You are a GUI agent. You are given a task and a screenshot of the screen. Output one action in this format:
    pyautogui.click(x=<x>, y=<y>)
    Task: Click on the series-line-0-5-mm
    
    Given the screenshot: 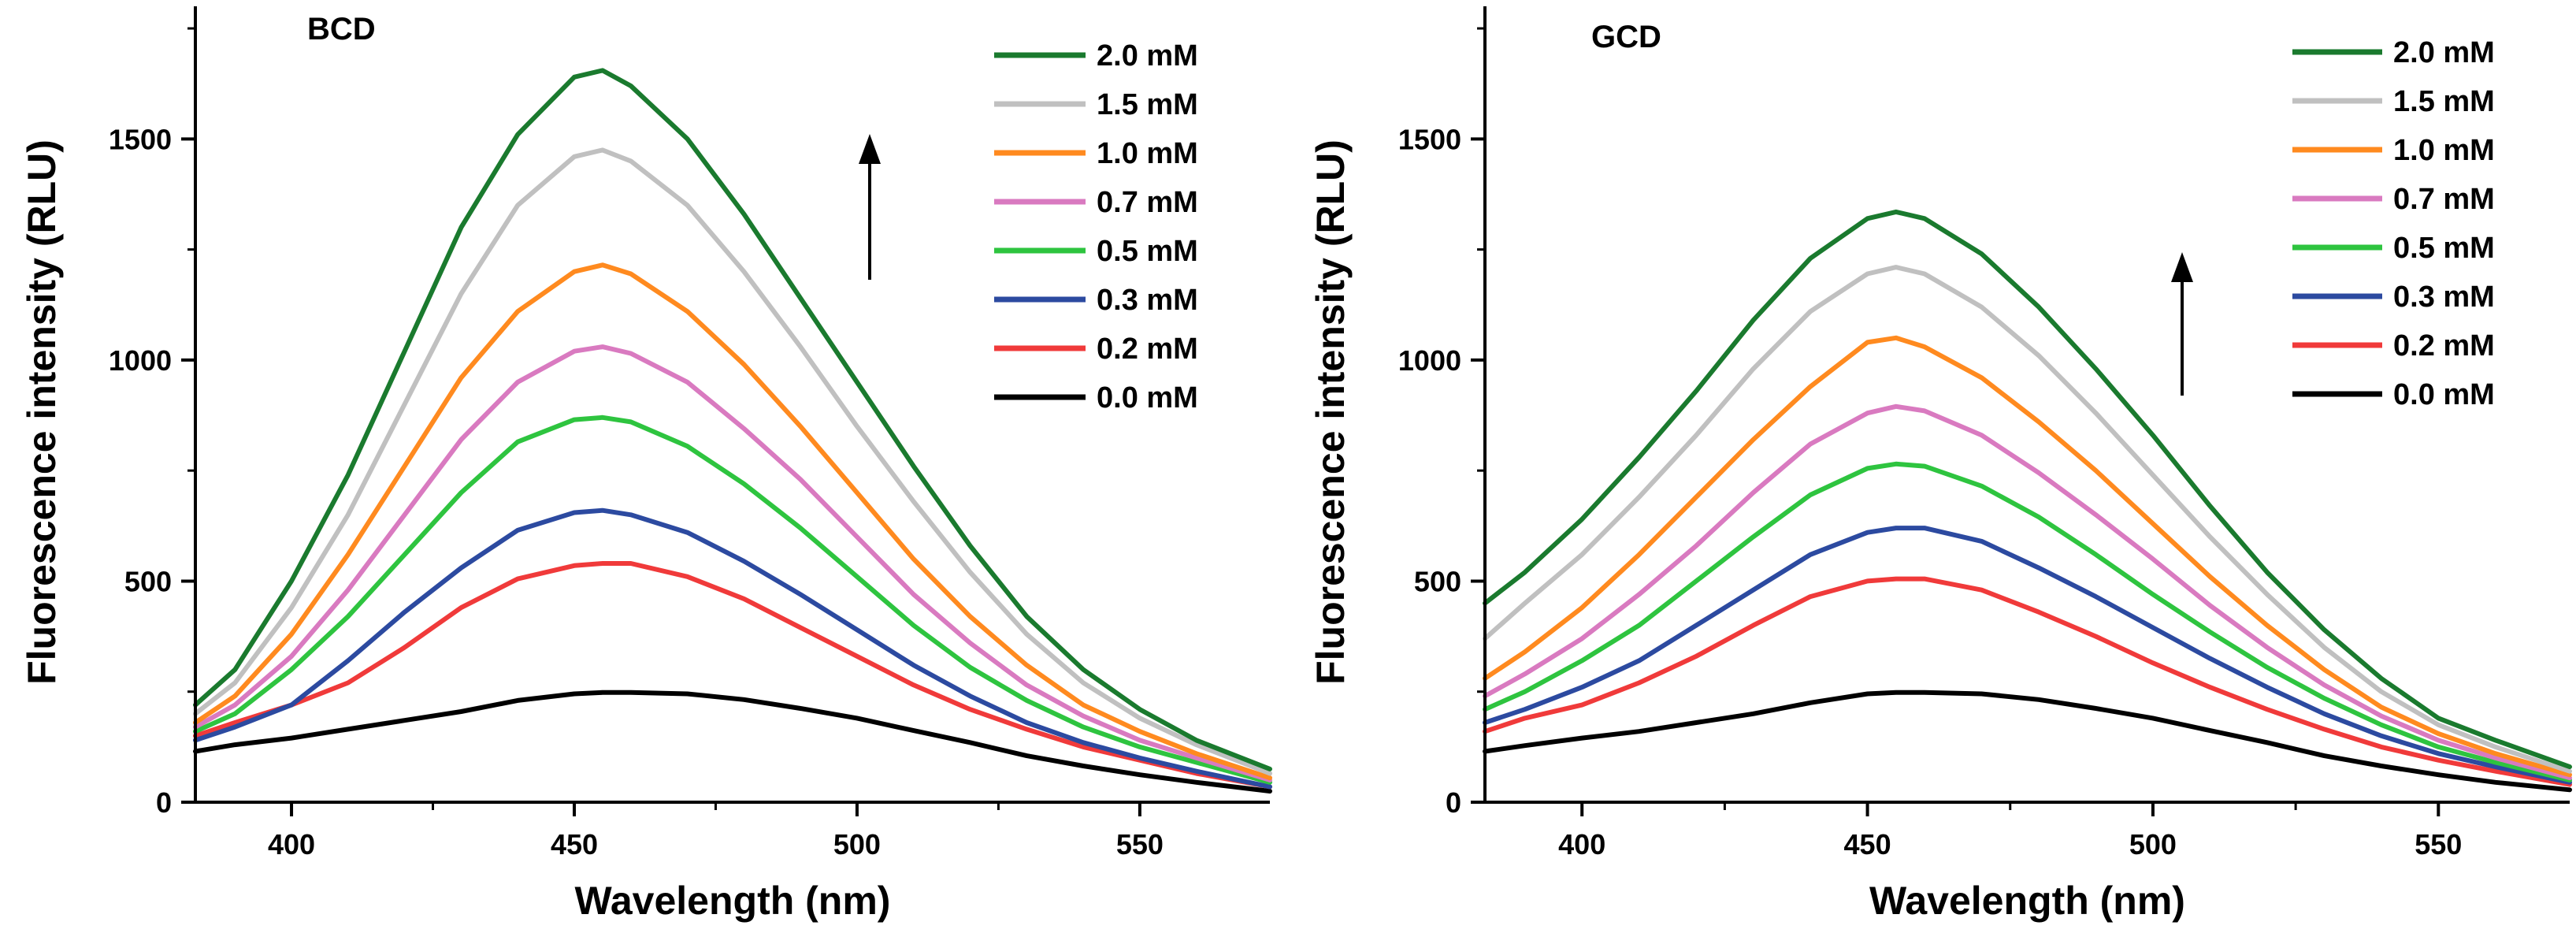 What is the action you would take?
    pyautogui.click(x=2027, y=621)
    